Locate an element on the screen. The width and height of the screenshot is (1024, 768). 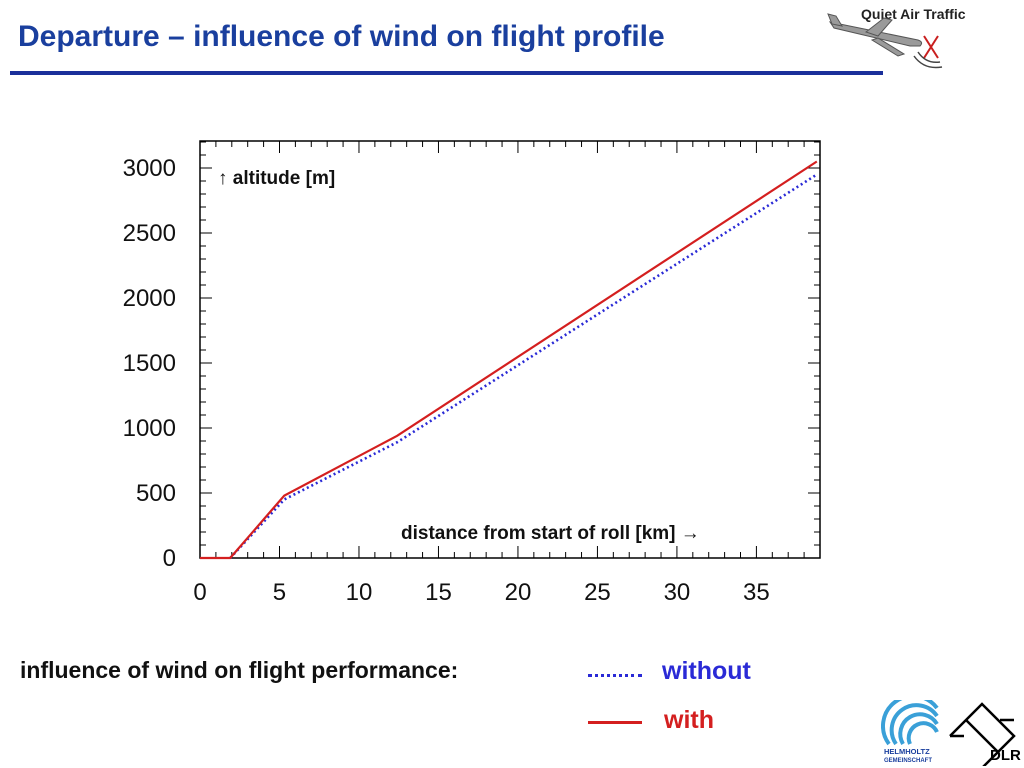
y-tick-labels: 0 500 1000 1500 2000 2500 3000 is located at coordinates (149, 363).